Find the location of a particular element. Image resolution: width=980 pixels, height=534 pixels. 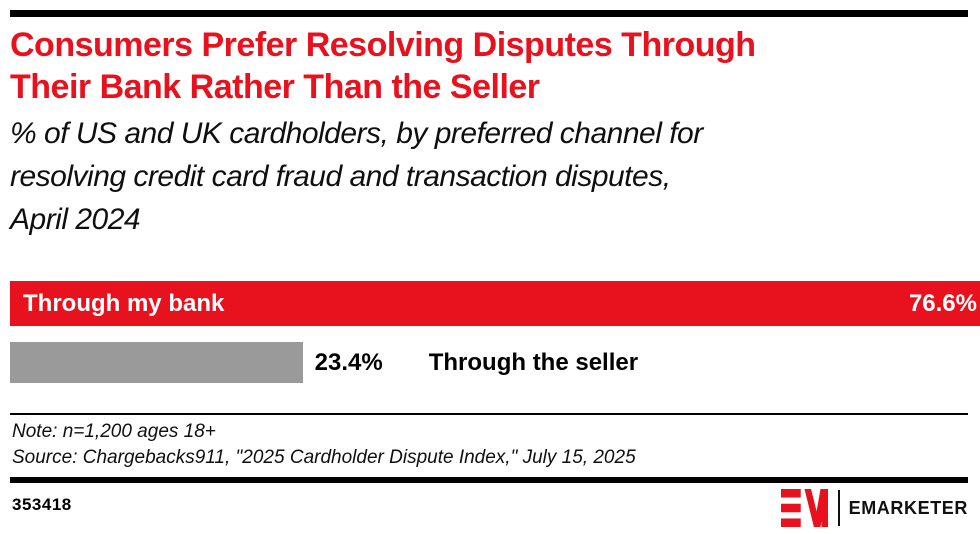

top-rule is located at coordinates (489, 13).